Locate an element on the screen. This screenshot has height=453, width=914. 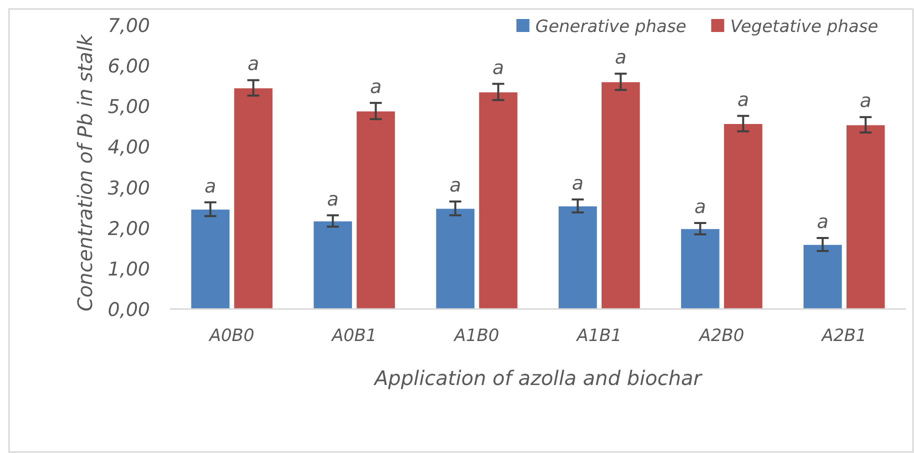
x-axis-title: Application of azolla and biochar is located at coordinates (538, 378).